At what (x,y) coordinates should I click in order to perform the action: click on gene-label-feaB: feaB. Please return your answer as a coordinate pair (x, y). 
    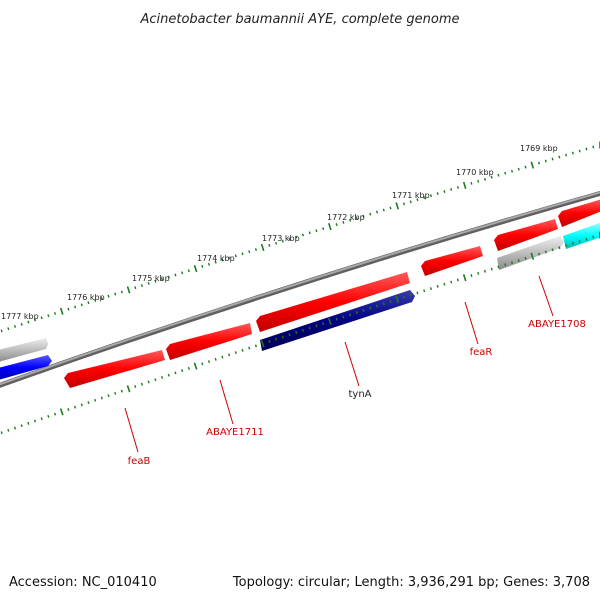
    Looking at the image, I should click on (139, 461).